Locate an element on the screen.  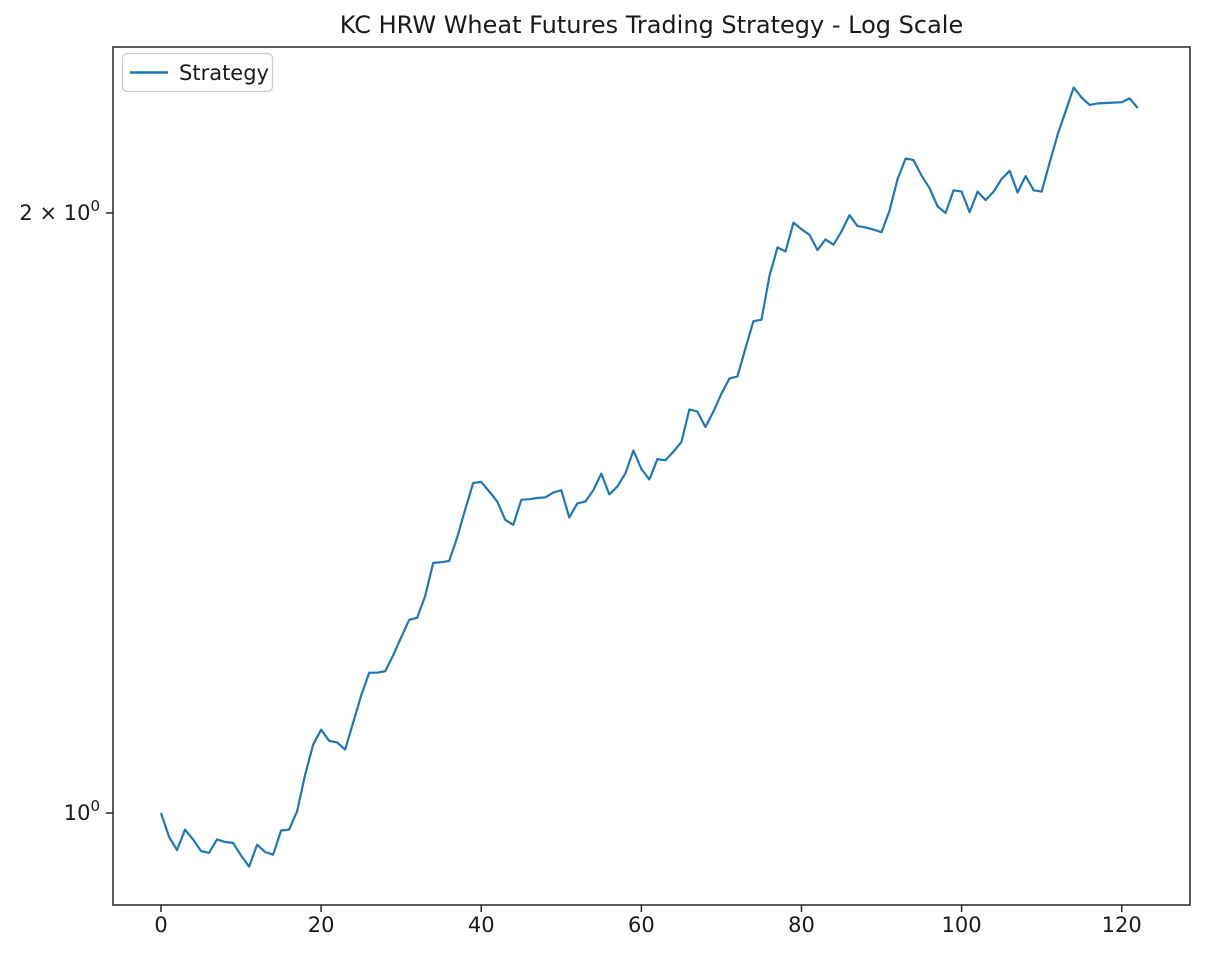
legend-label: Strategy is located at coordinates (224, 73).